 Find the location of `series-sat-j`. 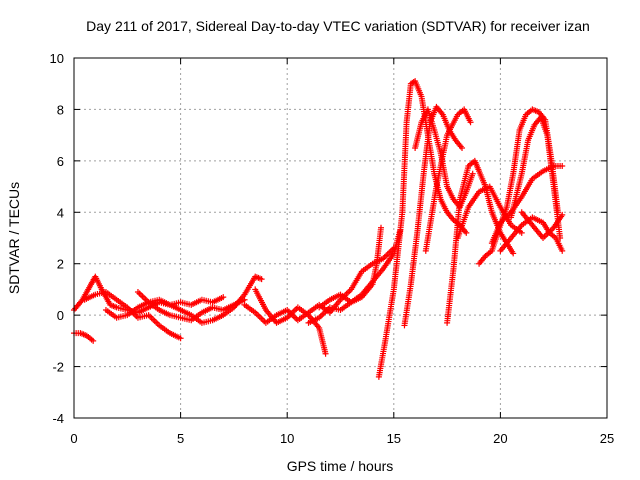

series-sat-j is located at coordinates (422, 229).